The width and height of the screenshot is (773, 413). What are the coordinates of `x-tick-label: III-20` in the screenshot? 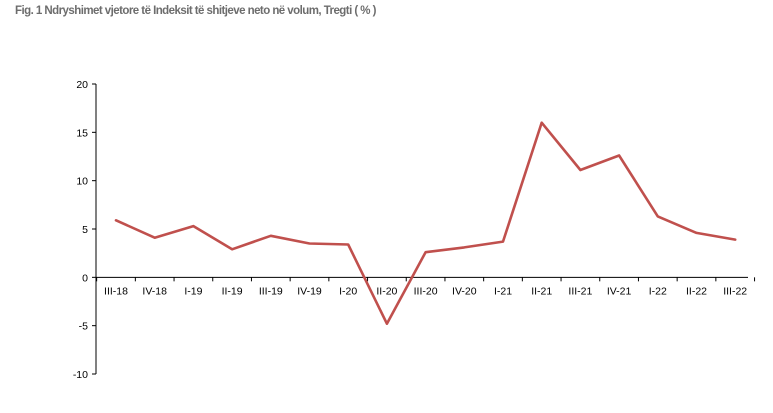 It's located at (426, 291).